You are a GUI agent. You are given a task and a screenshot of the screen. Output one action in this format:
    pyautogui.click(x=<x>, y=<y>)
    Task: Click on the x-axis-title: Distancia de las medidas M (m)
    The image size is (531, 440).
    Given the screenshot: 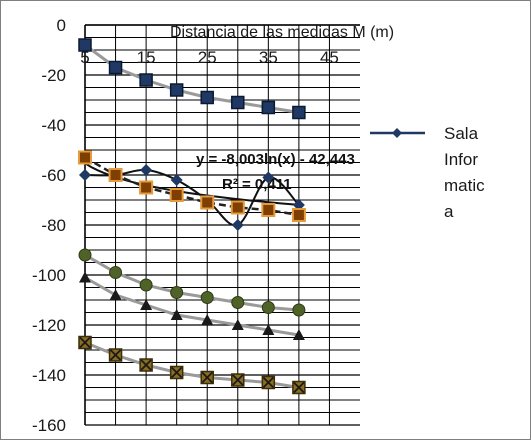 What is the action you would take?
    pyautogui.click(x=282, y=32)
    